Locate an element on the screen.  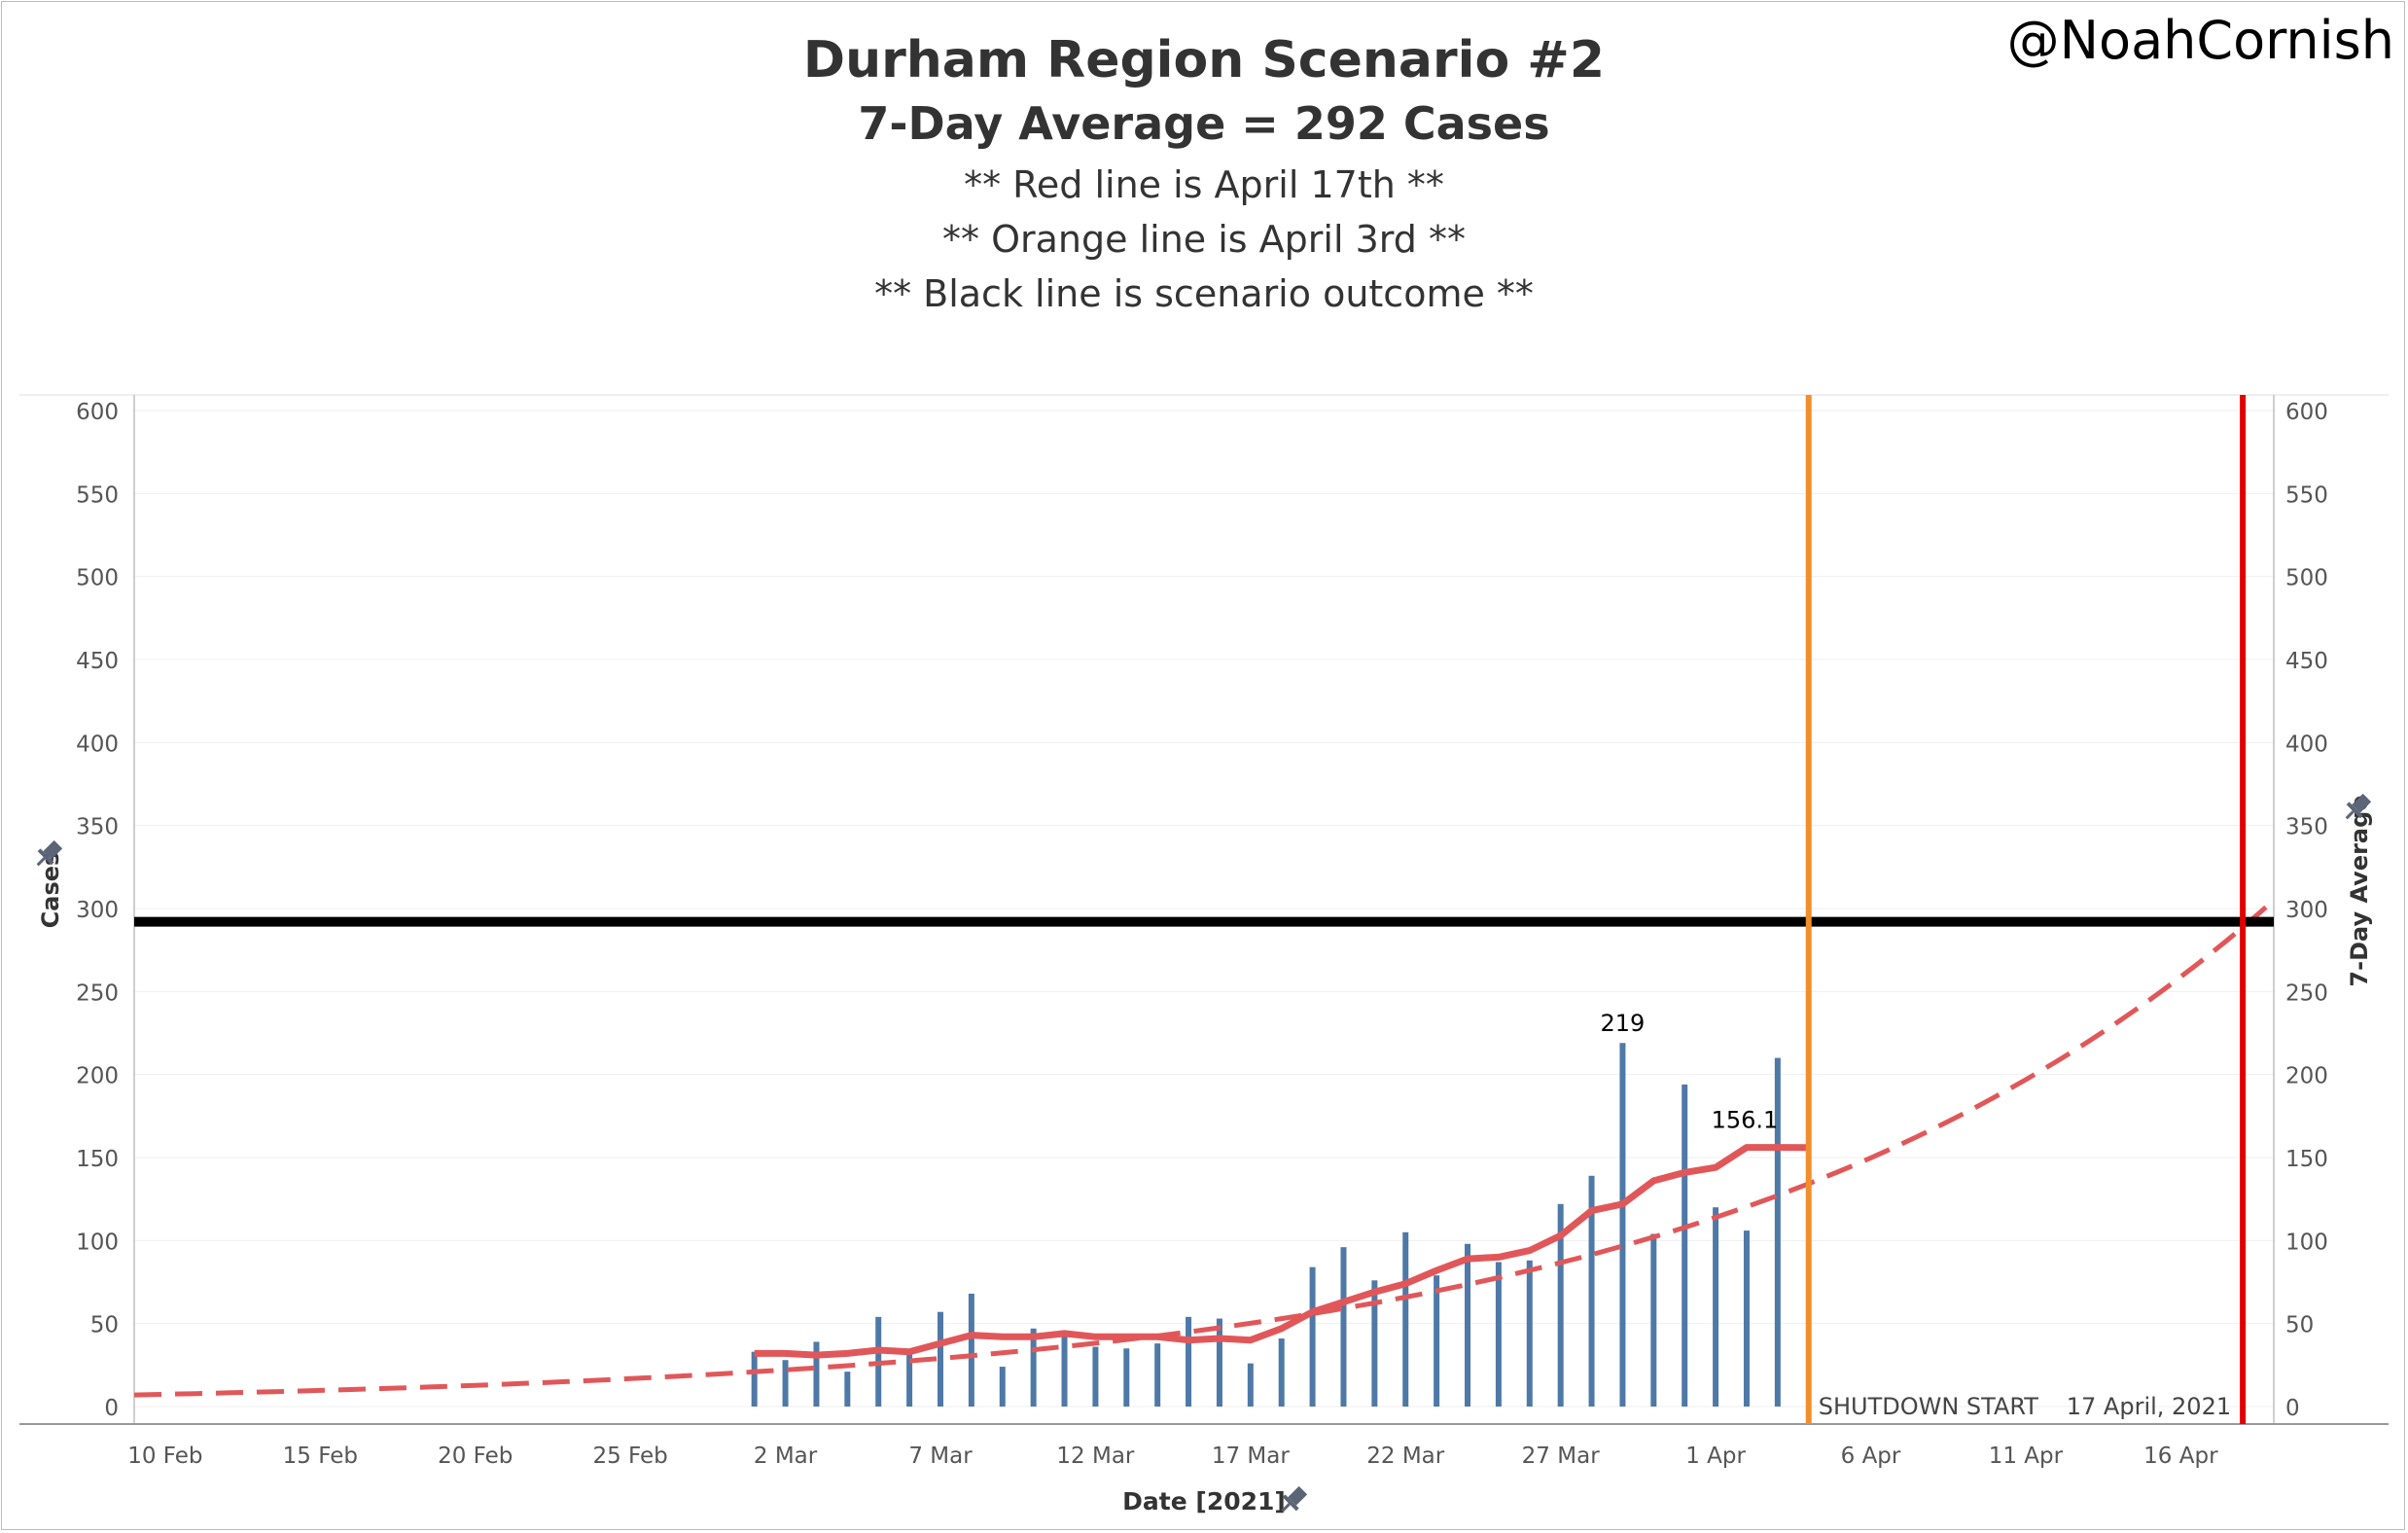
y-tick-label-right: 300 is located at coordinates (2307, 910).